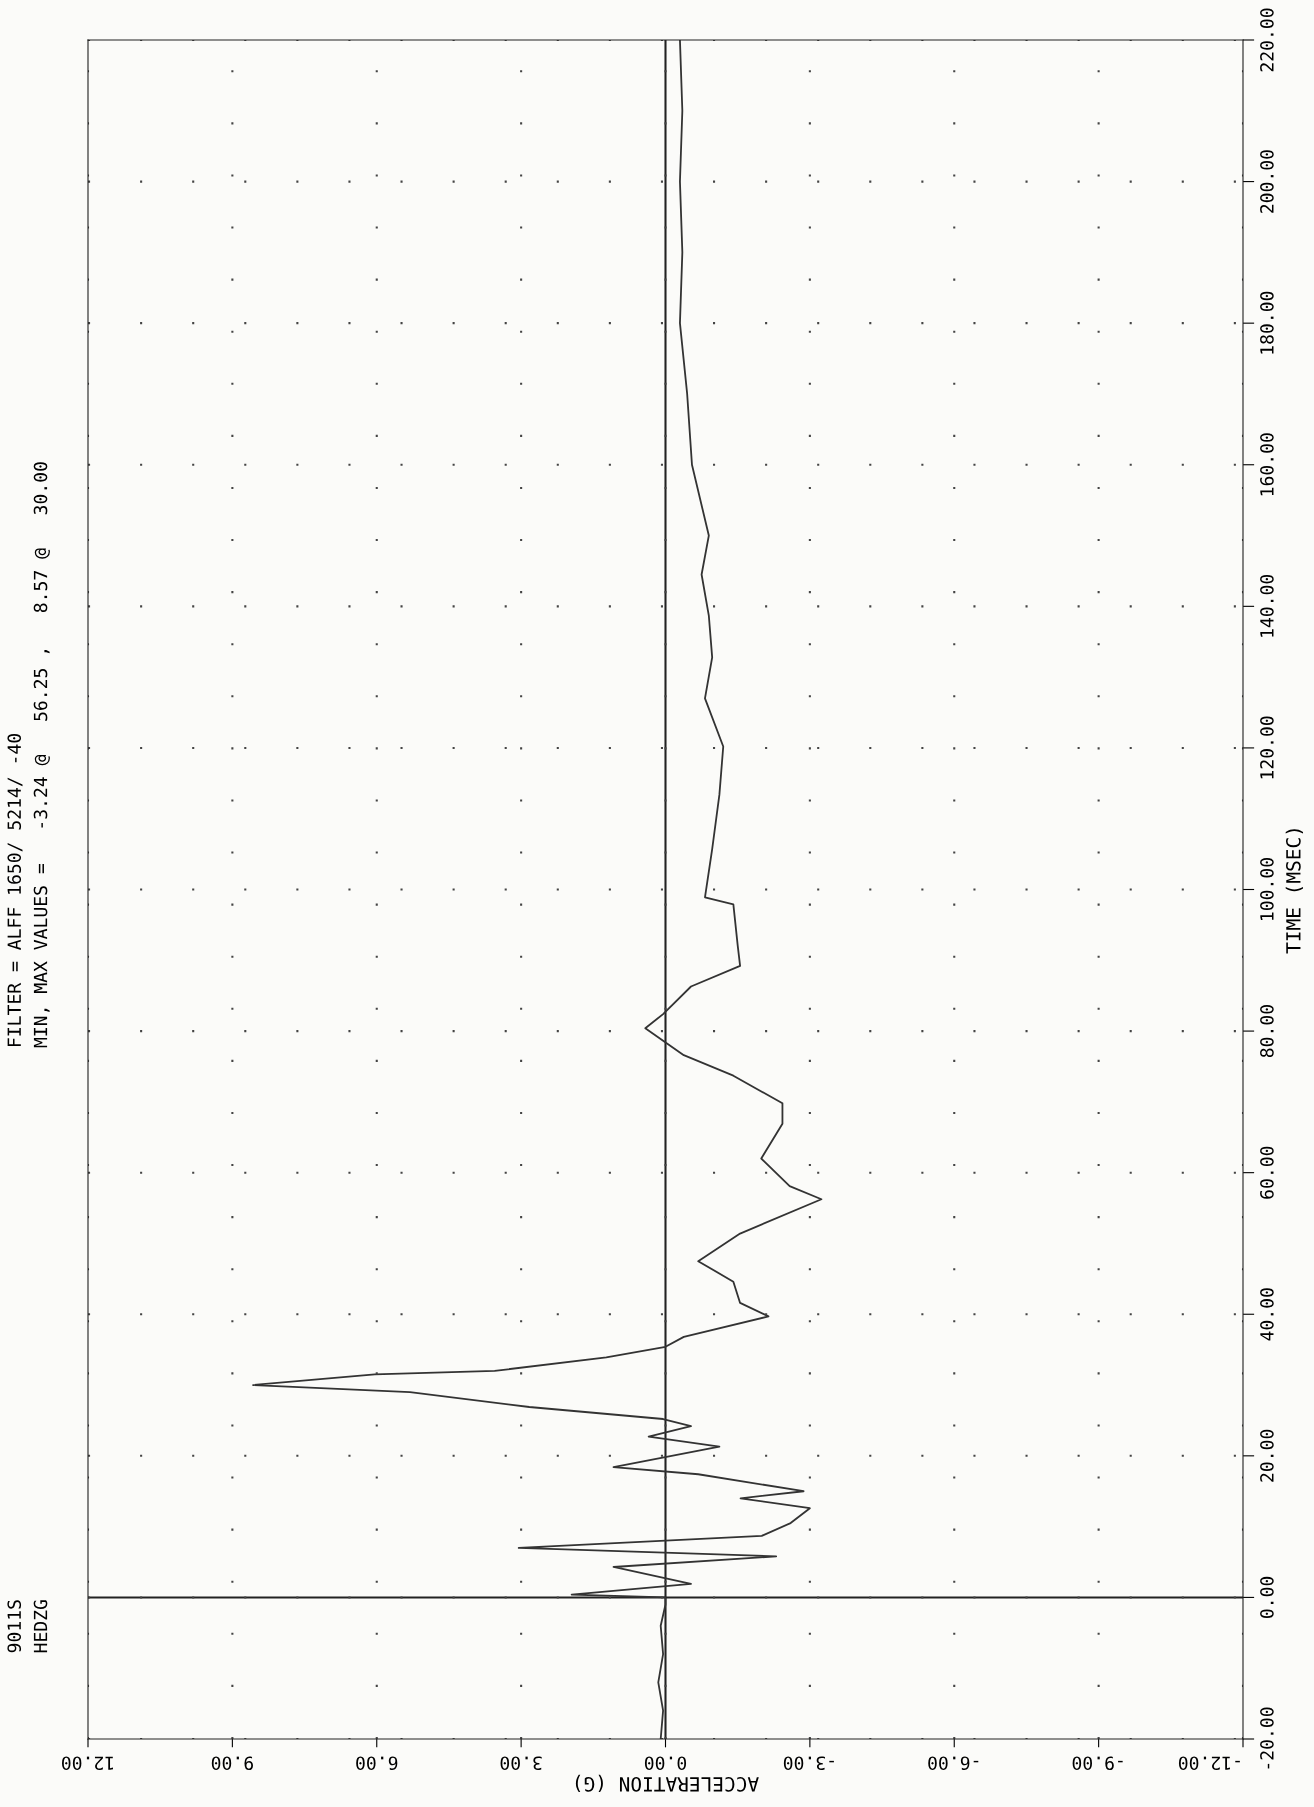 This screenshot has height=1807, width=1314. I want to click on y-tick-label: 200.00, so click(1267, 181).